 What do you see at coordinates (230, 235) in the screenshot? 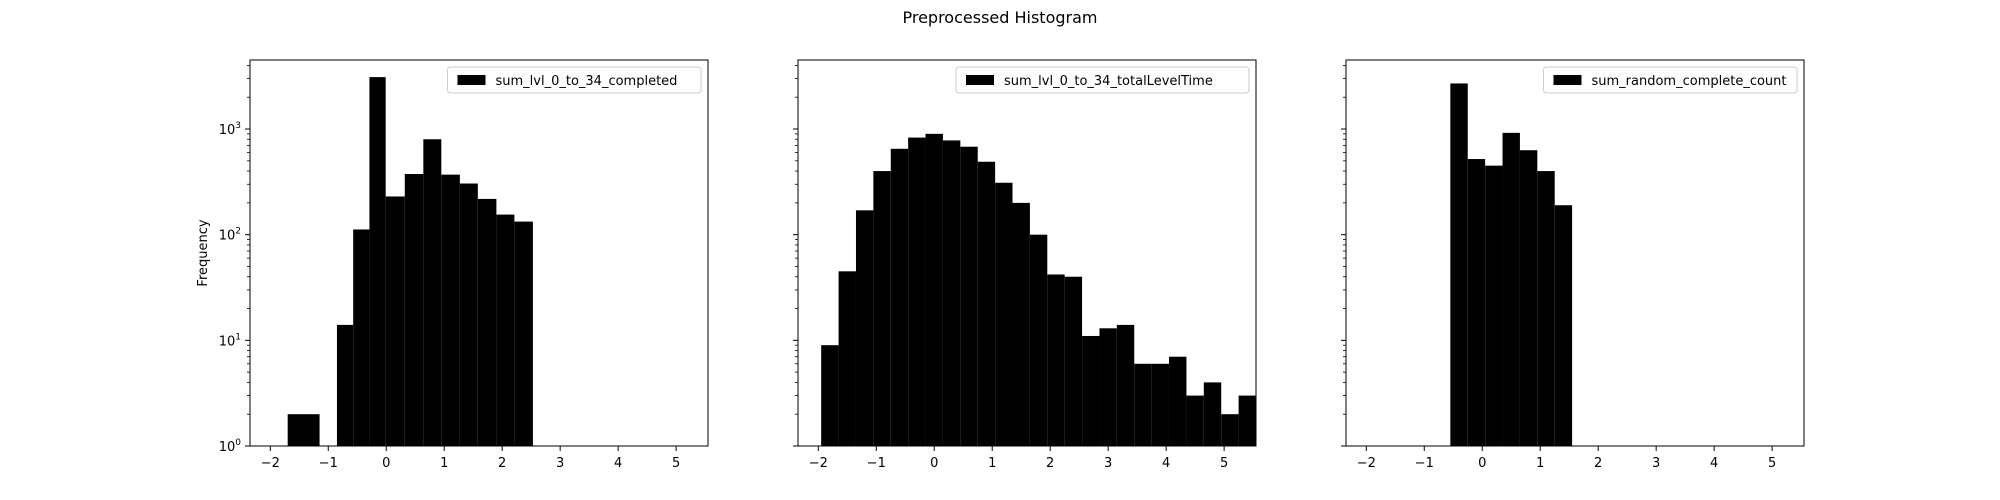
I see `y-tick-label: 10²` at bounding box center [230, 235].